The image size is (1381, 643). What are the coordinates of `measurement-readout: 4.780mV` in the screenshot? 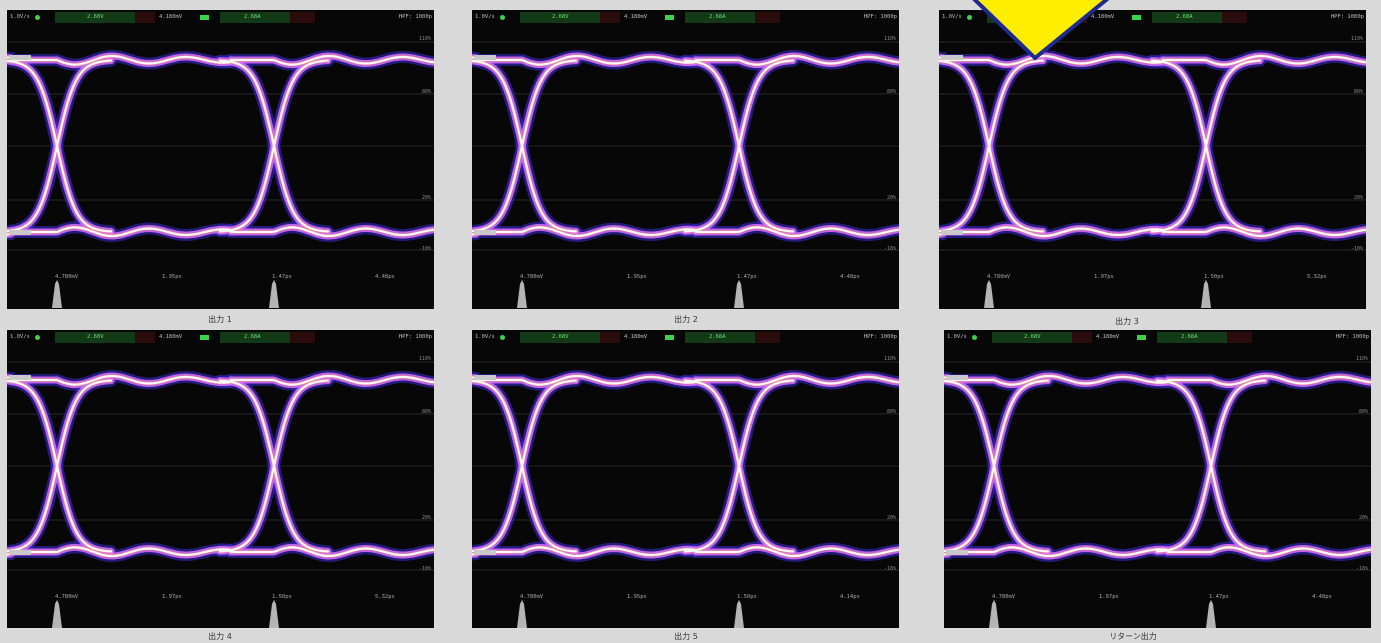 It's located at (67, 277).